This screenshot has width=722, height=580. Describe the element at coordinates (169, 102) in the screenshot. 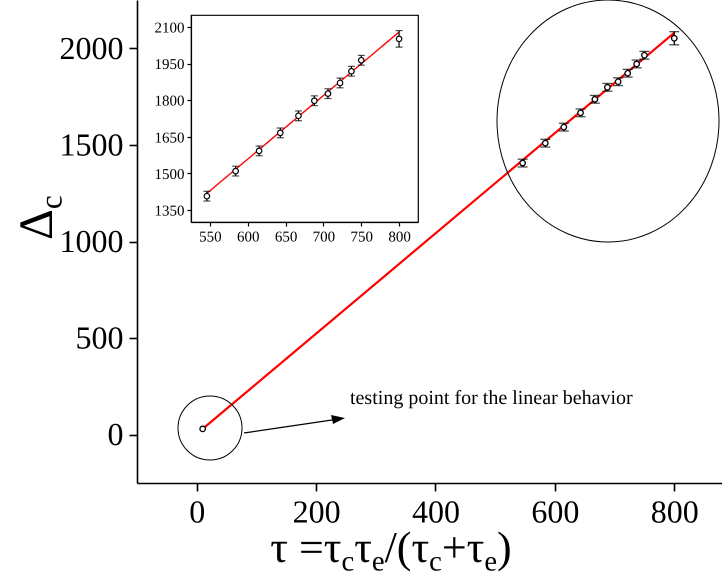

I see `y-tick-label: 1800` at that location.